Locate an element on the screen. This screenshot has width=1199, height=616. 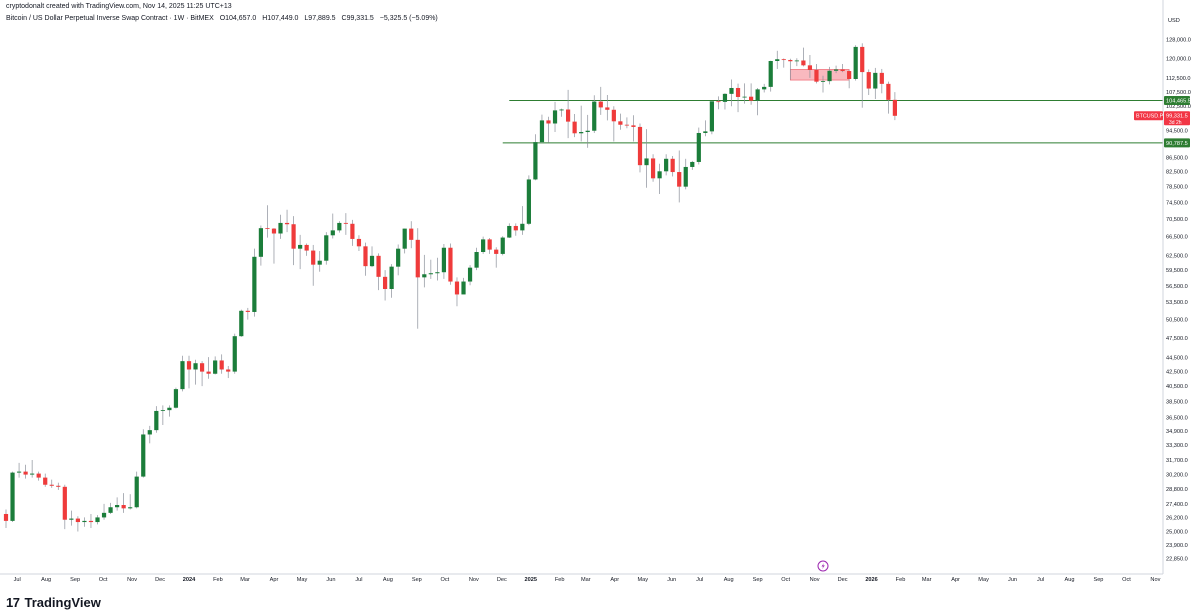
price-tick-label: 47,500.0 is located at coordinates (1177, 339).